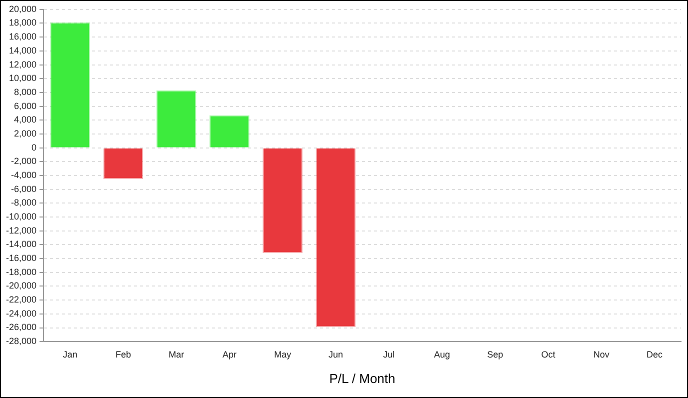 Image resolution: width=688 pixels, height=398 pixels. I want to click on y-tick-label: -20,000, so click(21, 285).